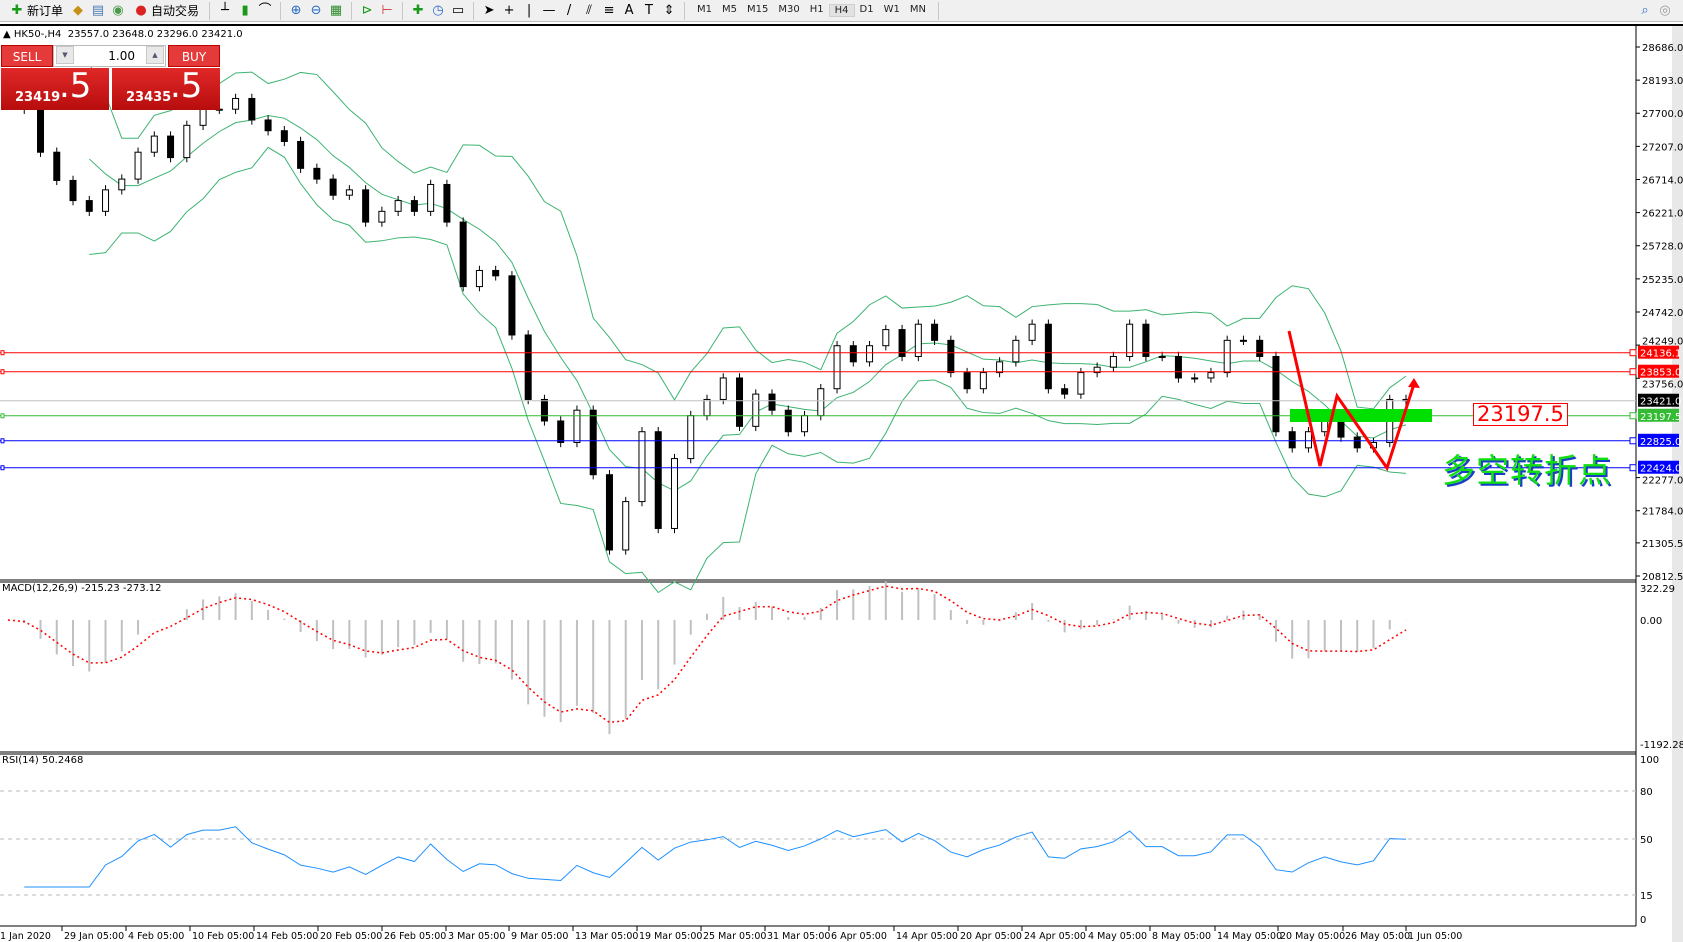  What do you see at coordinates (841, 10) in the screenshot?
I see `timeframe-h4: H4` at bounding box center [841, 10].